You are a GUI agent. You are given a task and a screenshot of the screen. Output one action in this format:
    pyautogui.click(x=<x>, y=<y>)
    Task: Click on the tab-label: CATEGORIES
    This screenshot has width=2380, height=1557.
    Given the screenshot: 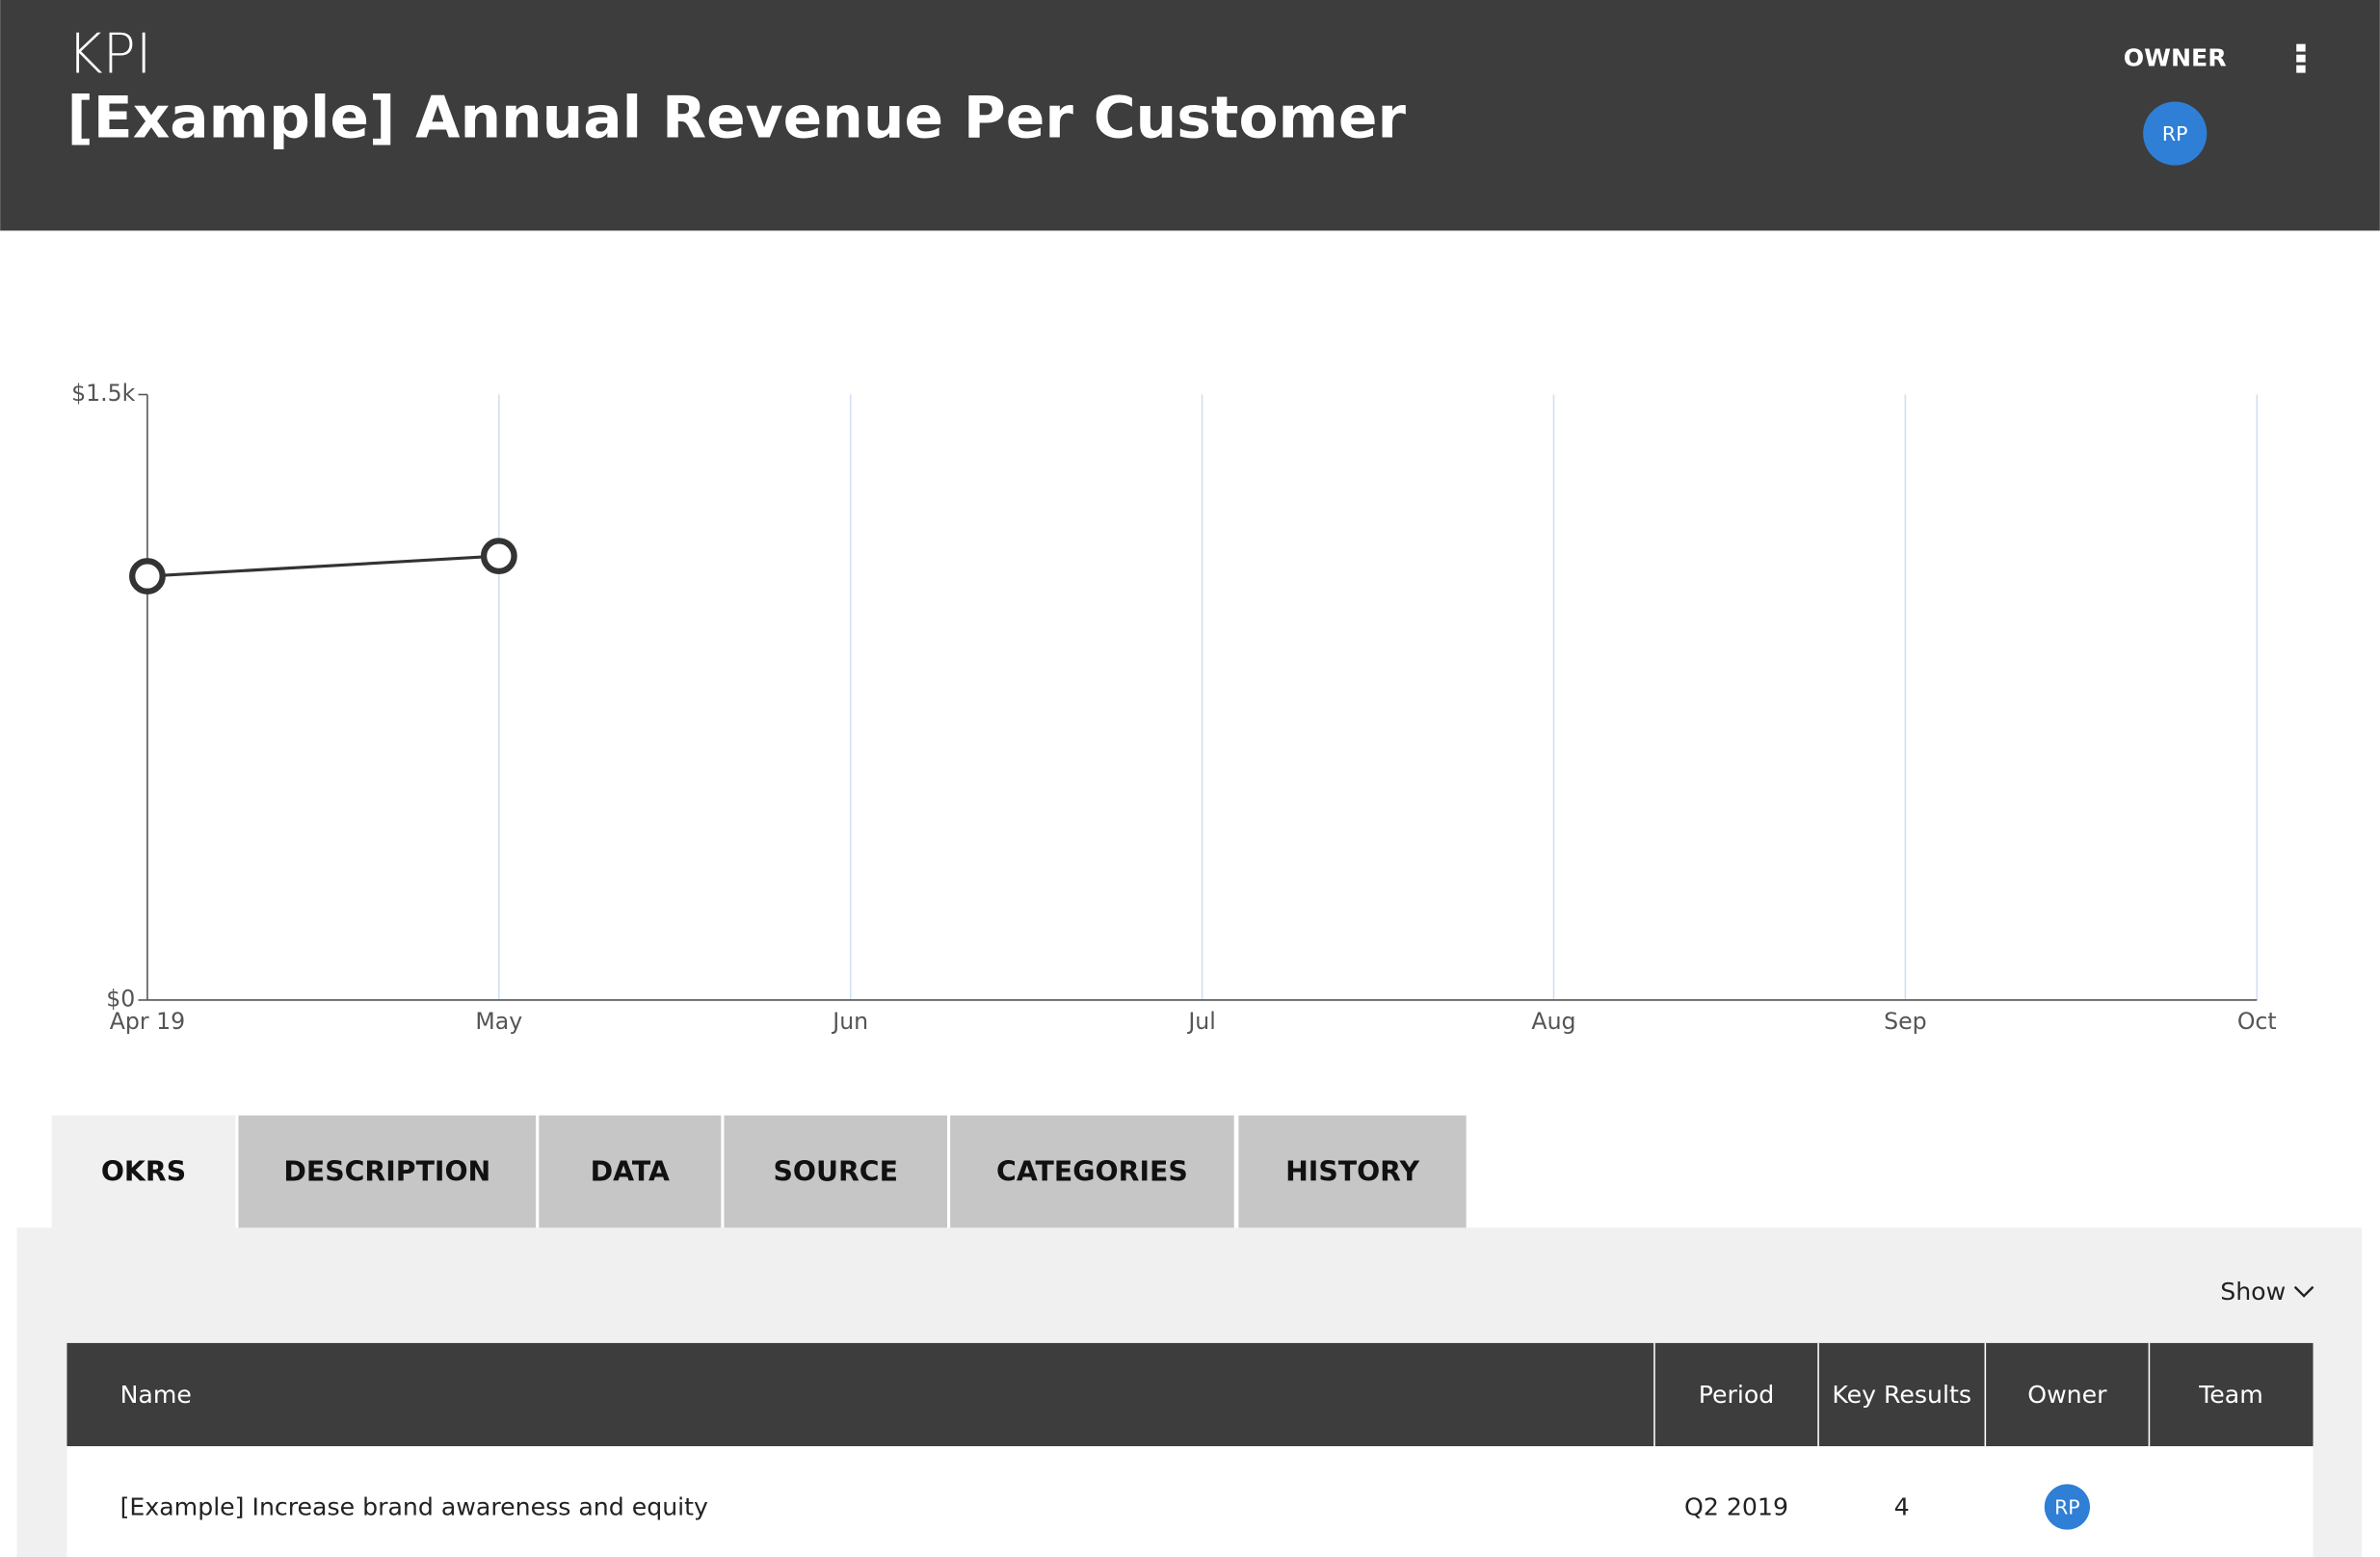 What is the action you would take?
    pyautogui.click(x=1092, y=1172)
    